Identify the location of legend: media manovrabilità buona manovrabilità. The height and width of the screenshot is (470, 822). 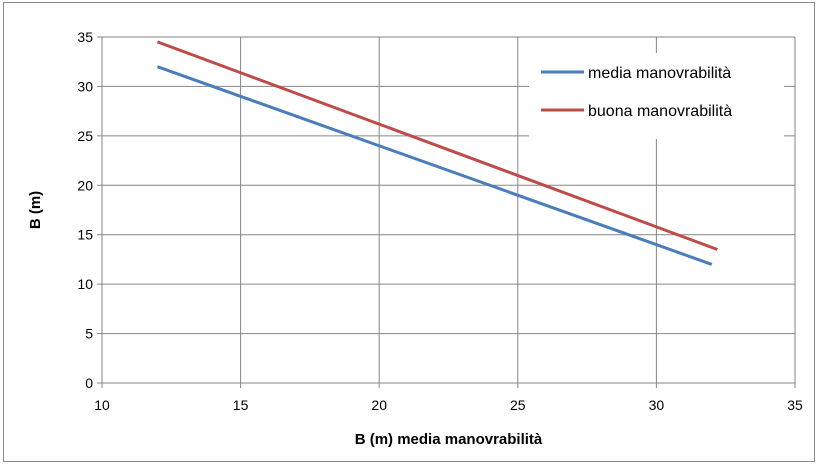
(656, 96).